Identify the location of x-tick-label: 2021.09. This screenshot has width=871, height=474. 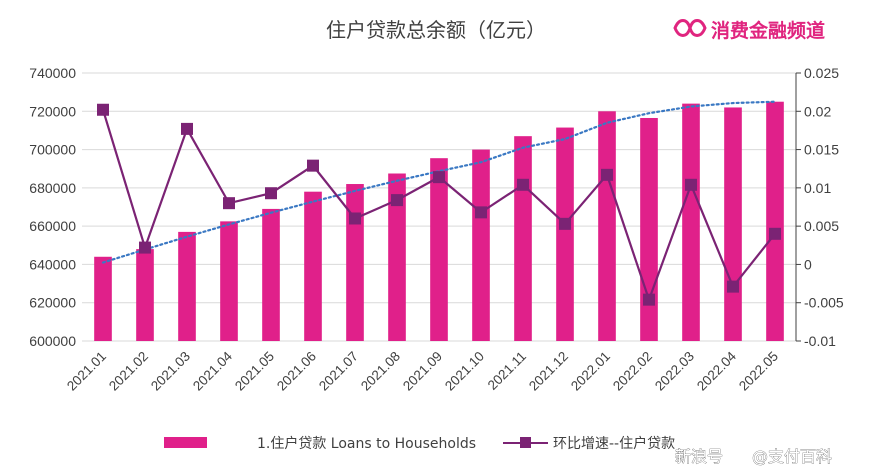
(422, 371).